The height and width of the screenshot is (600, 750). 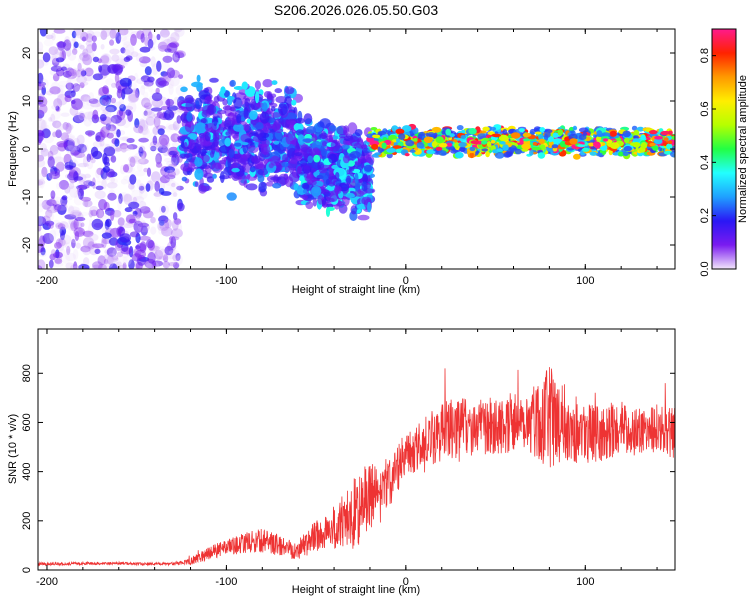 I want to click on colorbar-tick-label: 0.4, so click(x=705, y=162).